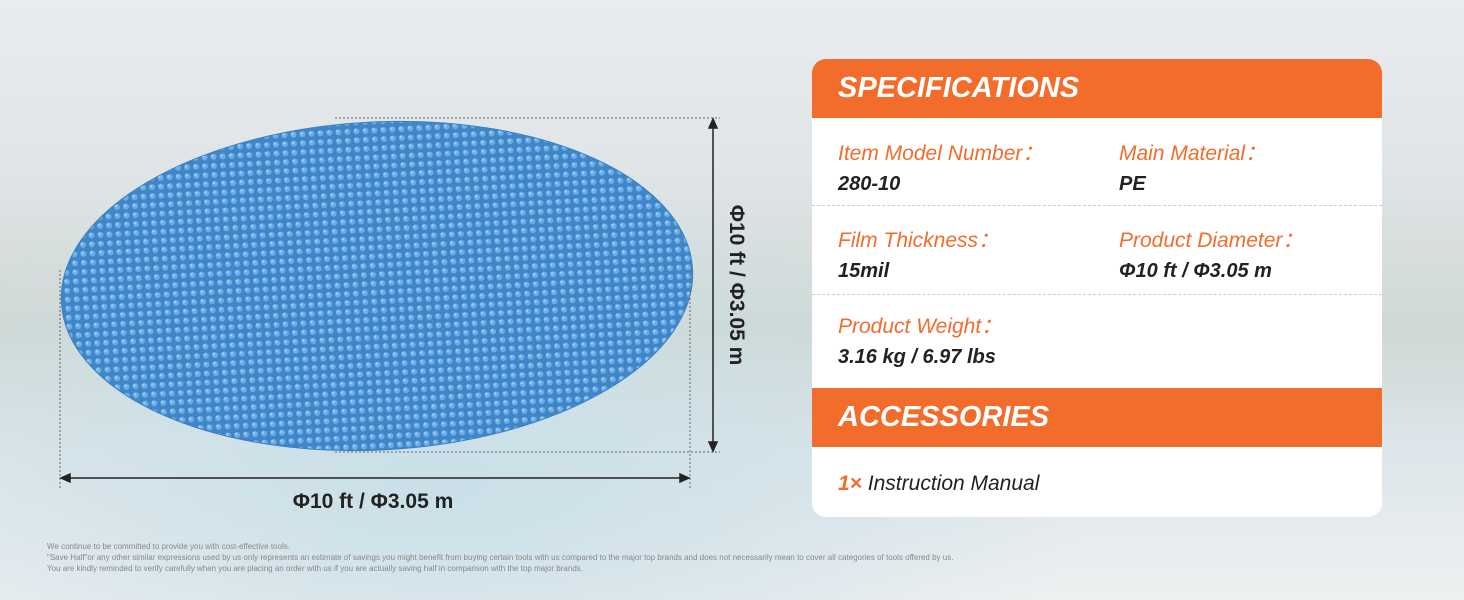 This screenshot has width=1464, height=600. Describe the element at coordinates (850, 483) in the screenshot. I see `accessory-quantity: 1×` at that location.